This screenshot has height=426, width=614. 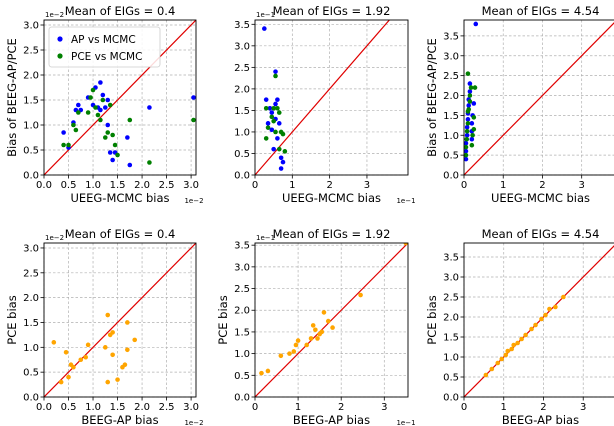 I want to click on y-exponent-label: 1e−2, so click(x=54, y=15).